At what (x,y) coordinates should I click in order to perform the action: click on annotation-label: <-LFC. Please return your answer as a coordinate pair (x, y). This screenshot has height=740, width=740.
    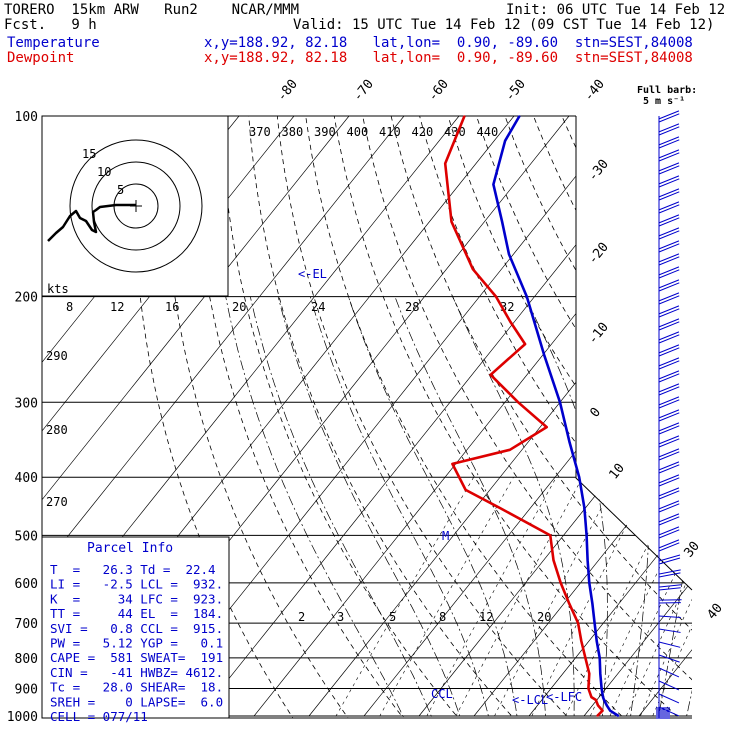
    Looking at the image, I should click on (564, 697).